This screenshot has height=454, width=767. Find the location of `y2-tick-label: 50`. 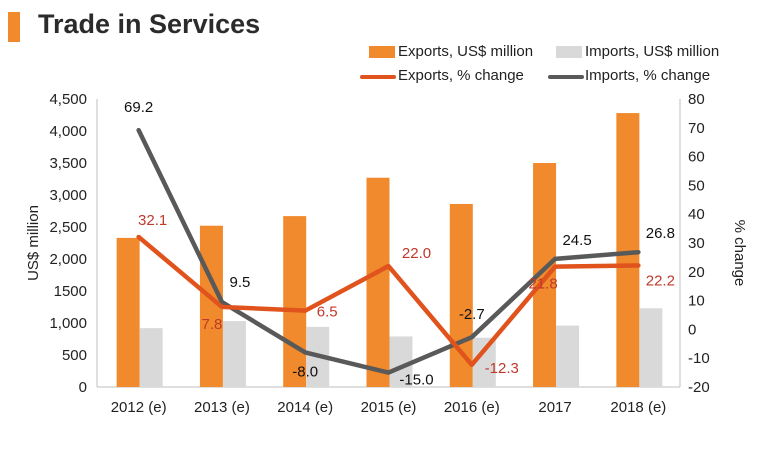

y2-tick-label: 50 is located at coordinates (696, 185).